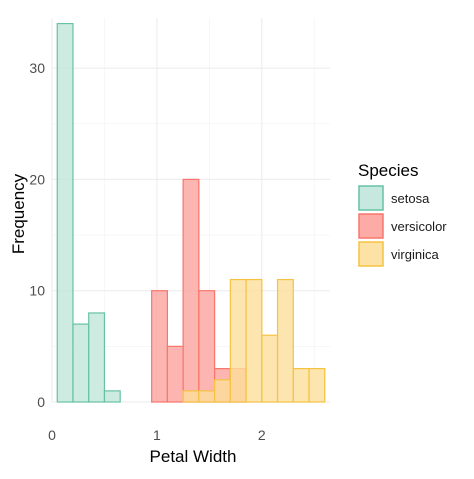 This screenshot has height=479, width=474. What do you see at coordinates (410, 198) in the screenshot?
I see `legend-label-setosa: setosa` at bounding box center [410, 198].